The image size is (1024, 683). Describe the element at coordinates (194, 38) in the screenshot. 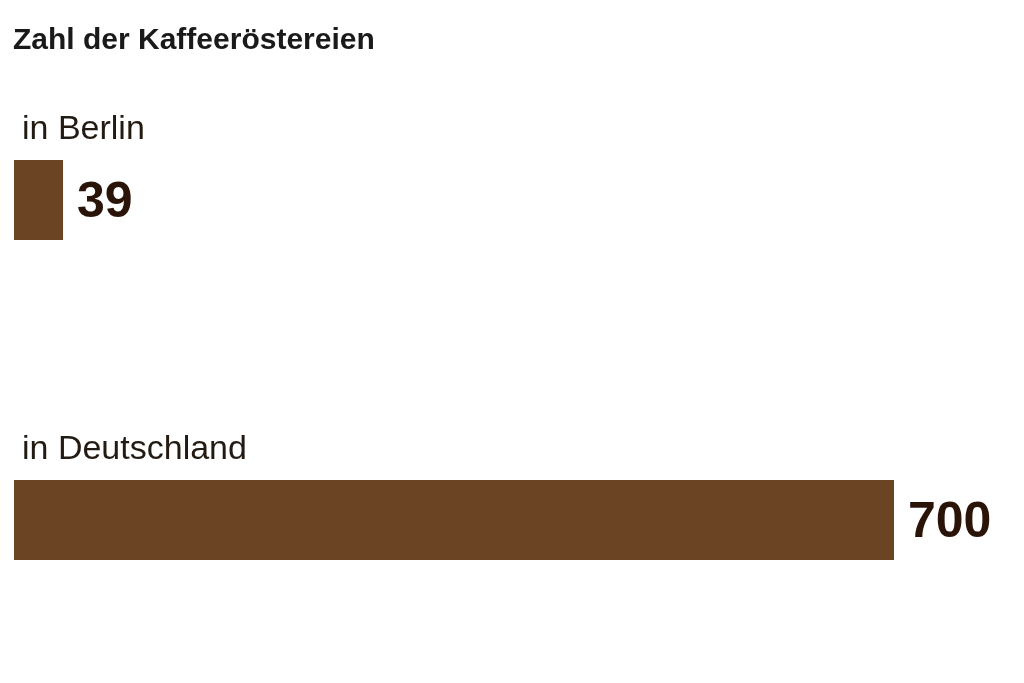

I see `text: Zahl der Kaffeeröstereien` at that location.